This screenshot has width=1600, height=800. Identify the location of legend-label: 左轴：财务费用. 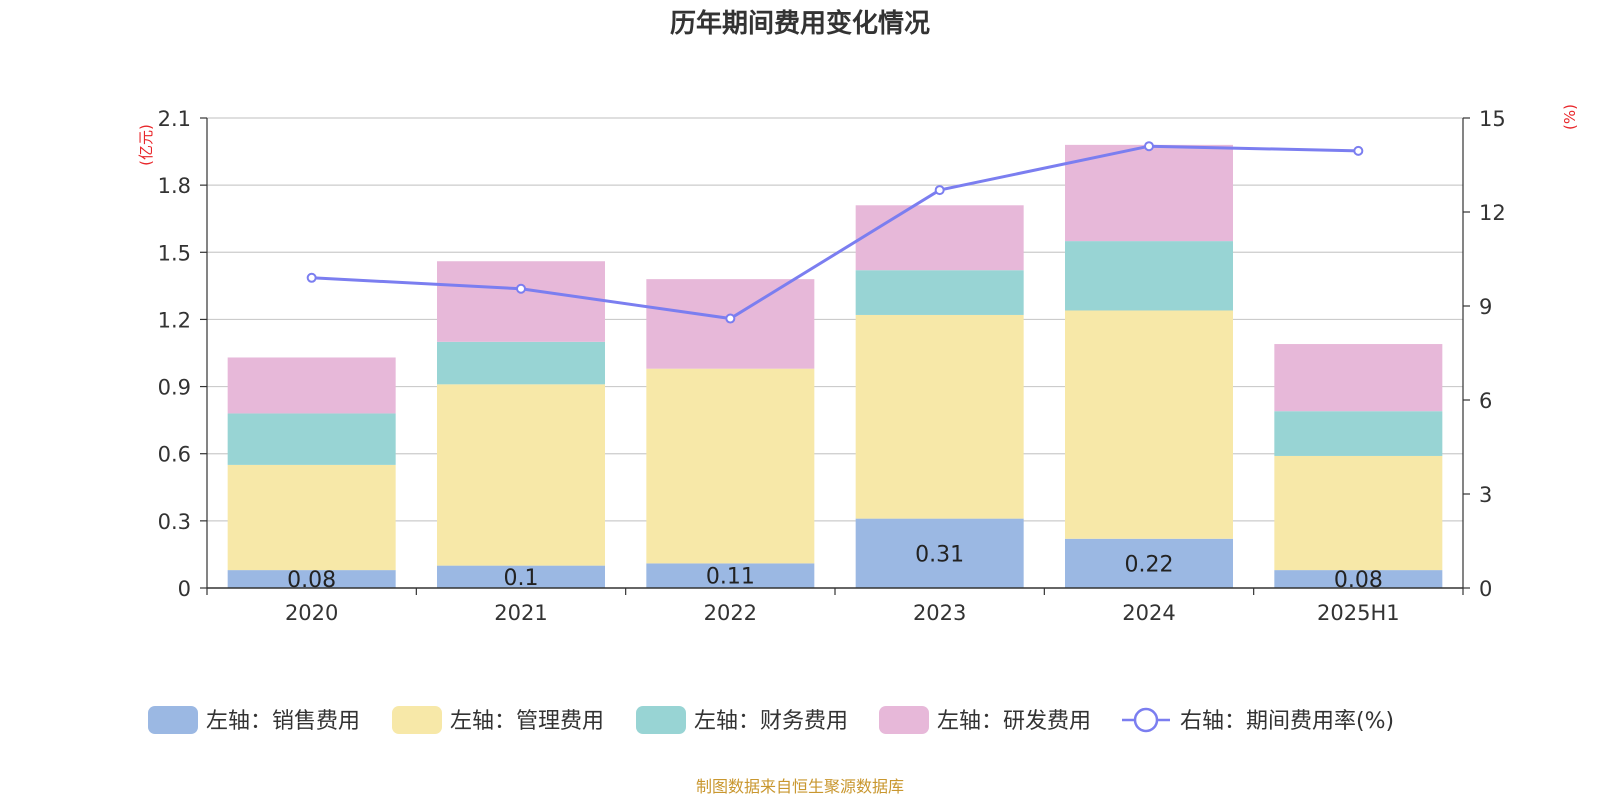
(771, 721).